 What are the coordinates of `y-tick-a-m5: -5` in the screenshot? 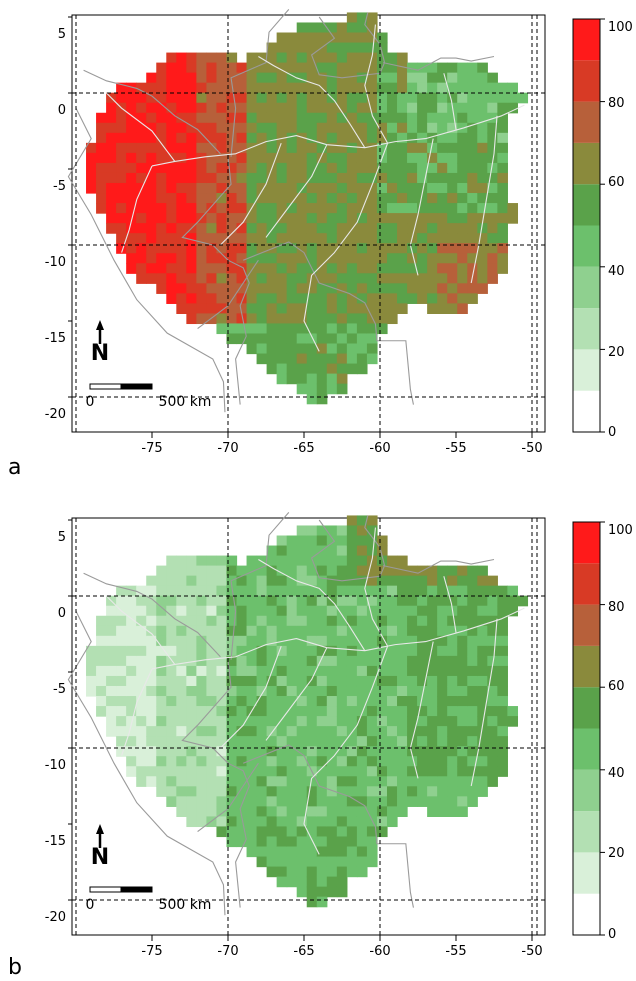 It's located at (59, 186).